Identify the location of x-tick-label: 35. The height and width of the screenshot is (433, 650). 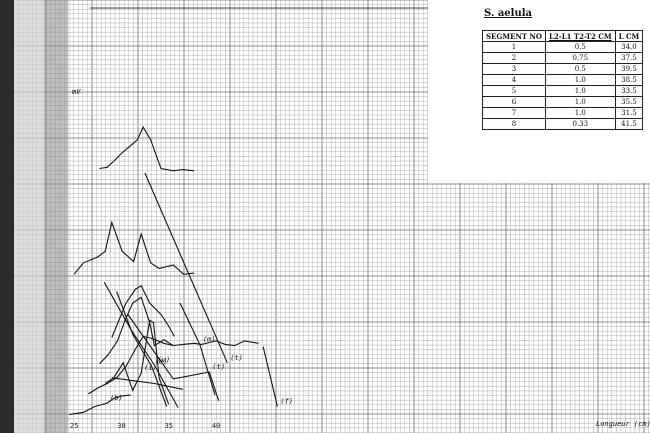
(169, 426).